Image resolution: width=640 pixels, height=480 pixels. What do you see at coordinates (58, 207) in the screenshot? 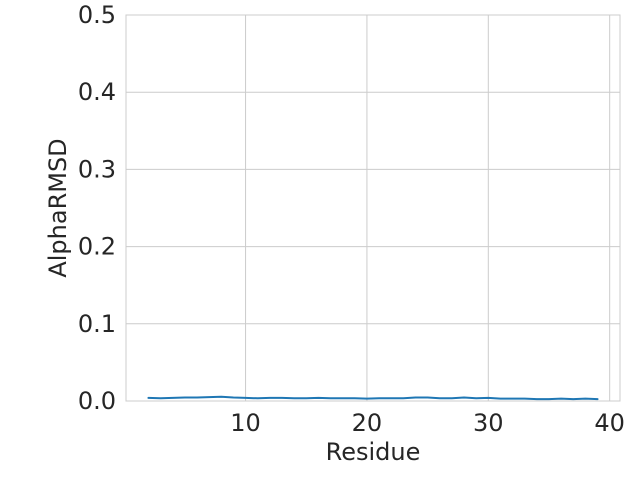
I see `y-axis-label: AlphaRMSD` at bounding box center [58, 207].